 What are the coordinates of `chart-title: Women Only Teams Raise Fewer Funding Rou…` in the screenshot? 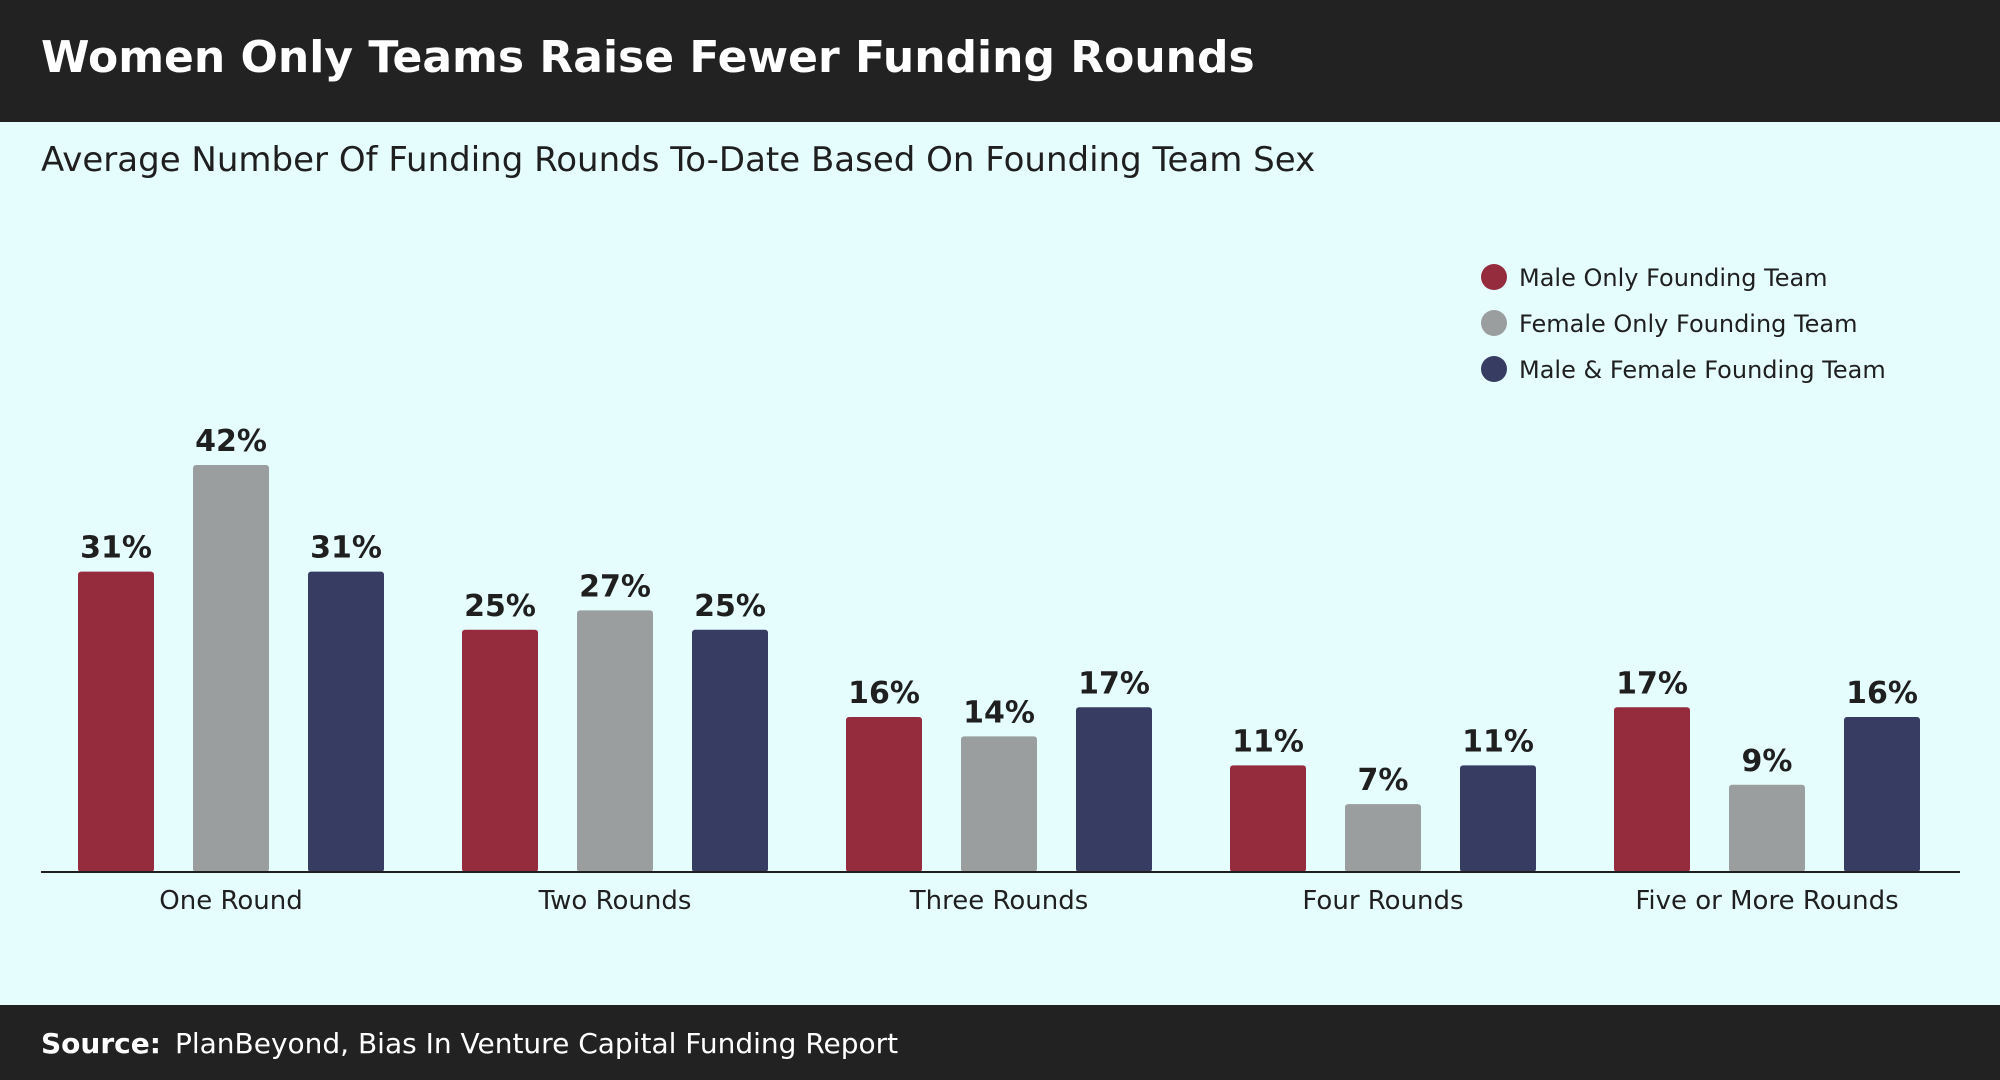 It's located at (648, 57).